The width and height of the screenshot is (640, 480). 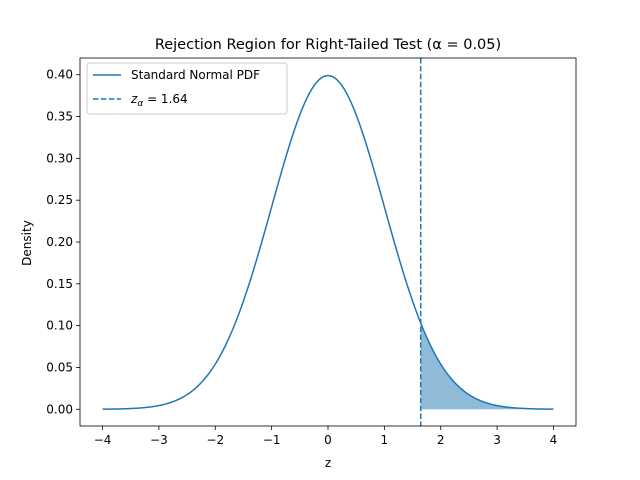 I want to click on x-tick-label: −1, so click(x=272, y=440).